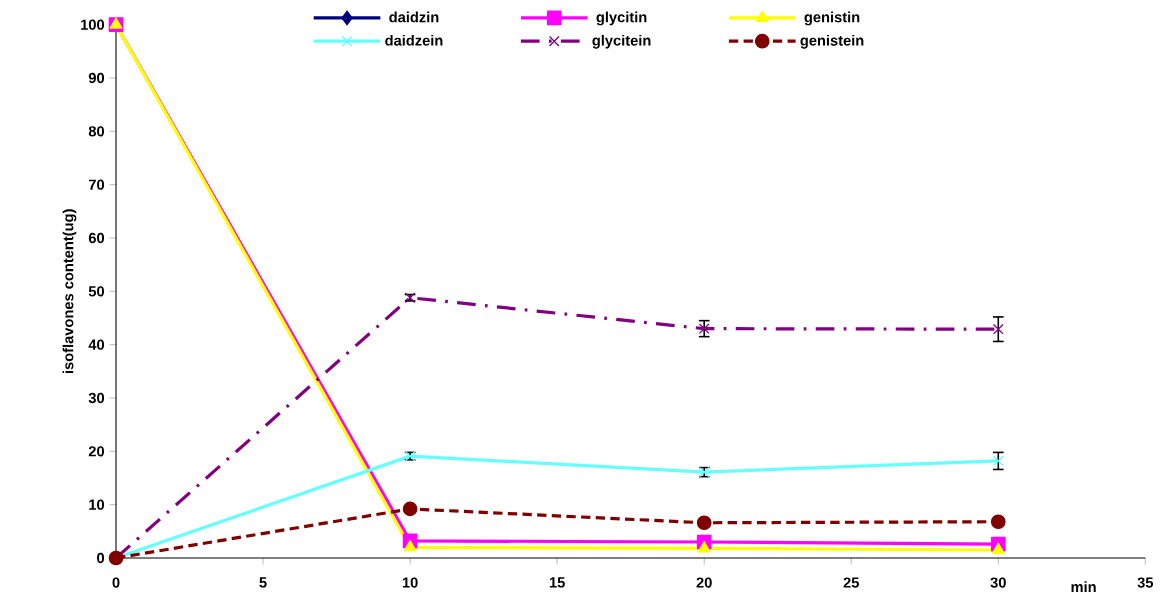 This screenshot has height=603, width=1160. Describe the element at coordinates (96, 184) in the screenshot. I see `y-tick-label: 70` at that location.